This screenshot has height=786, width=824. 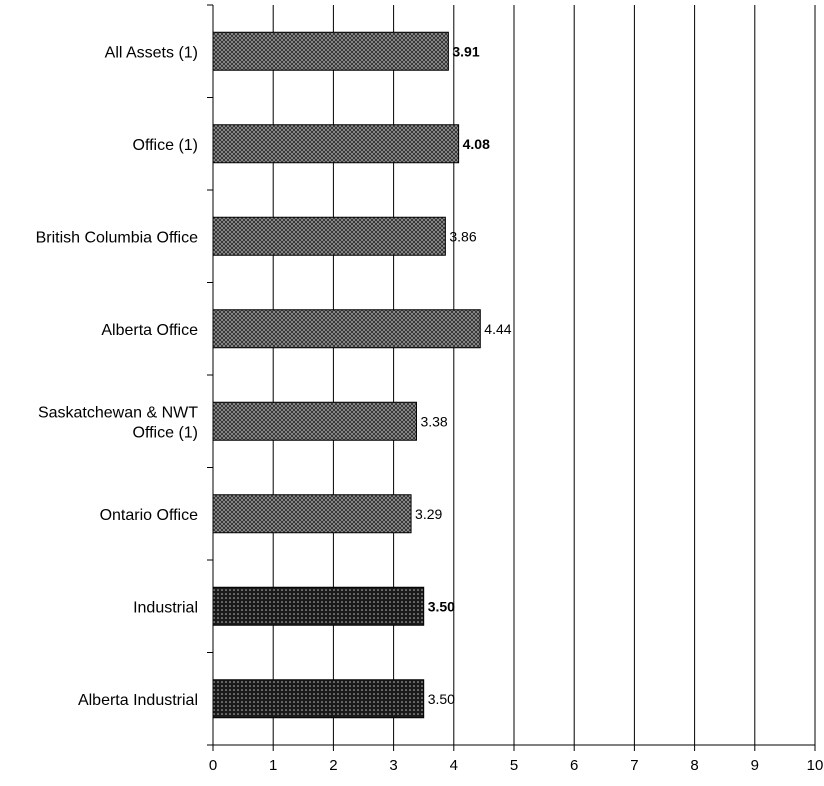 What do you see at coordinates (393, 765) in the screenshot?
I see `x-tick-label-3: 3` at bounding box center [393, 765].